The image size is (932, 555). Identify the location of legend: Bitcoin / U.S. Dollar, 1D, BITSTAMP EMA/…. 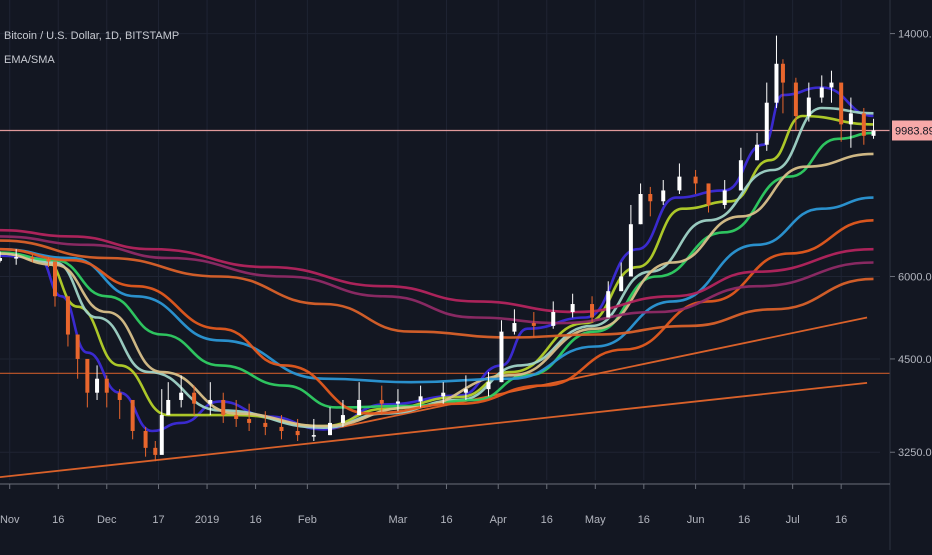
(91, 48).